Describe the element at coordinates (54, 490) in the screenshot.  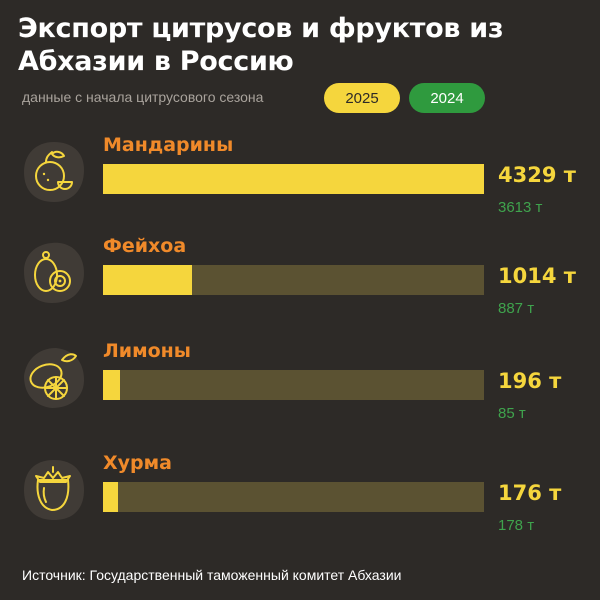
I see `persimmon-icon` at that location.